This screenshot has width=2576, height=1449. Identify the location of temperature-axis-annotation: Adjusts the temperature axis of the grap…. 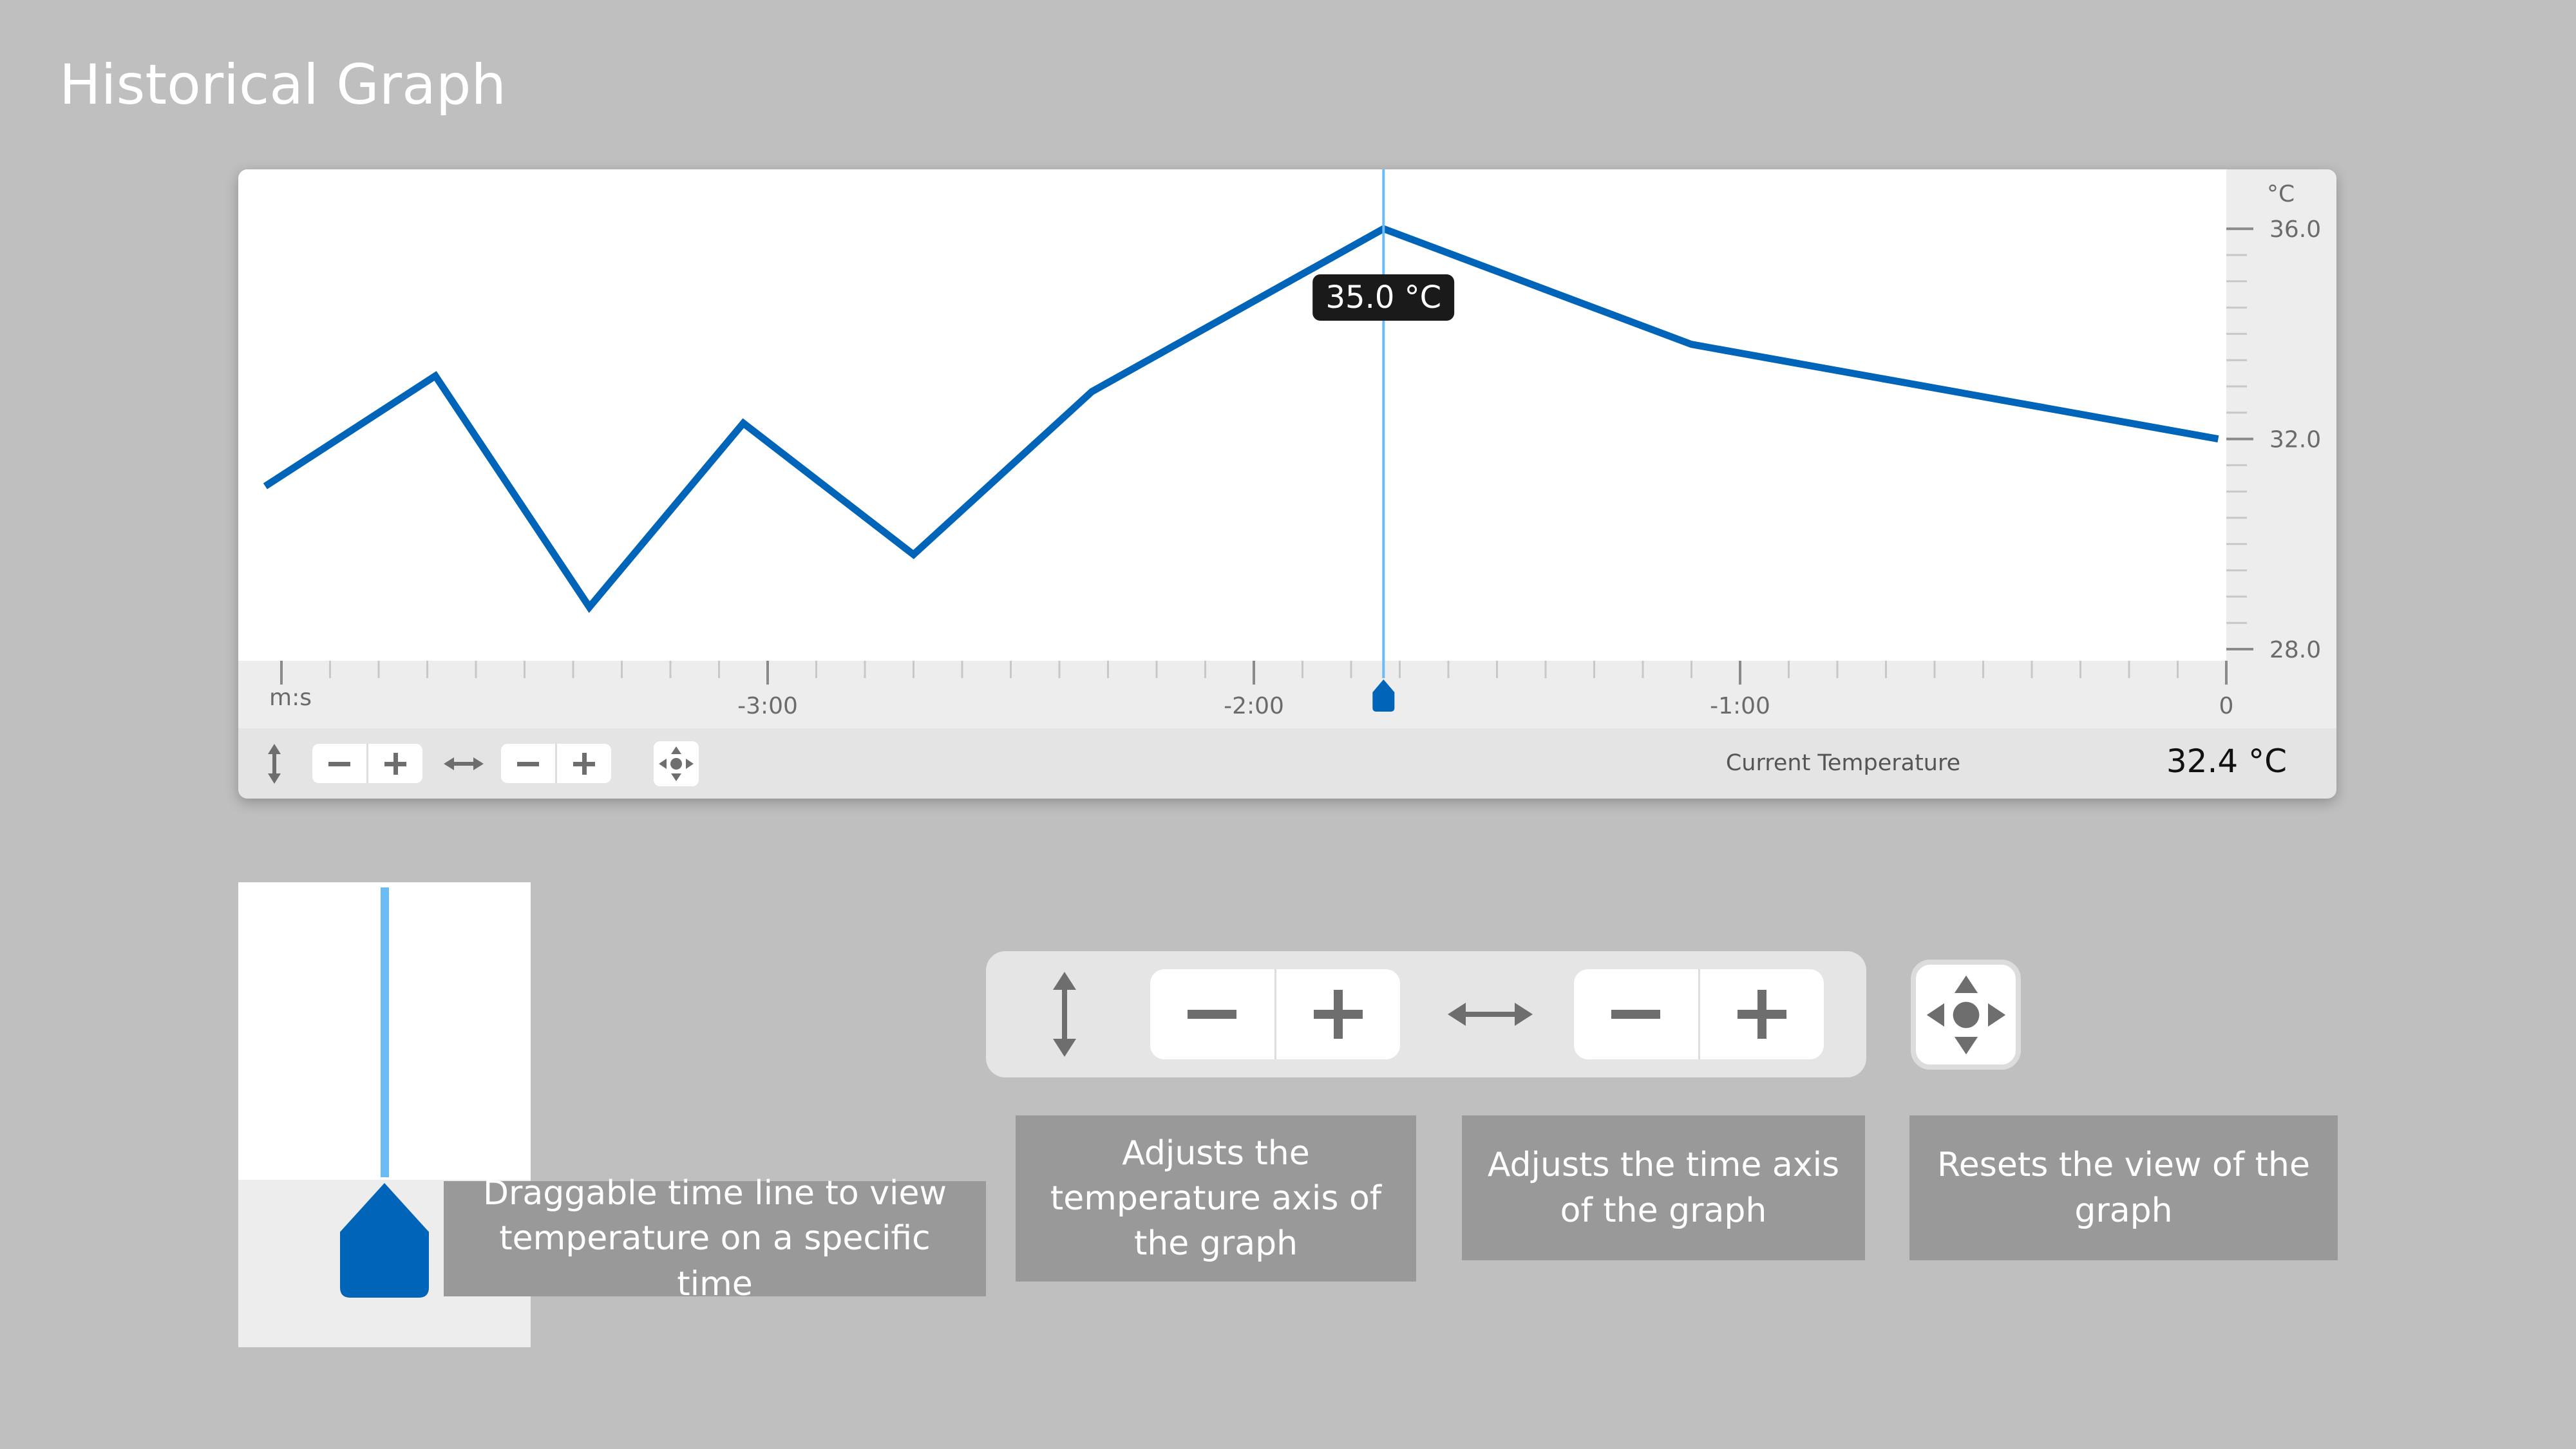
(1216, 1198).